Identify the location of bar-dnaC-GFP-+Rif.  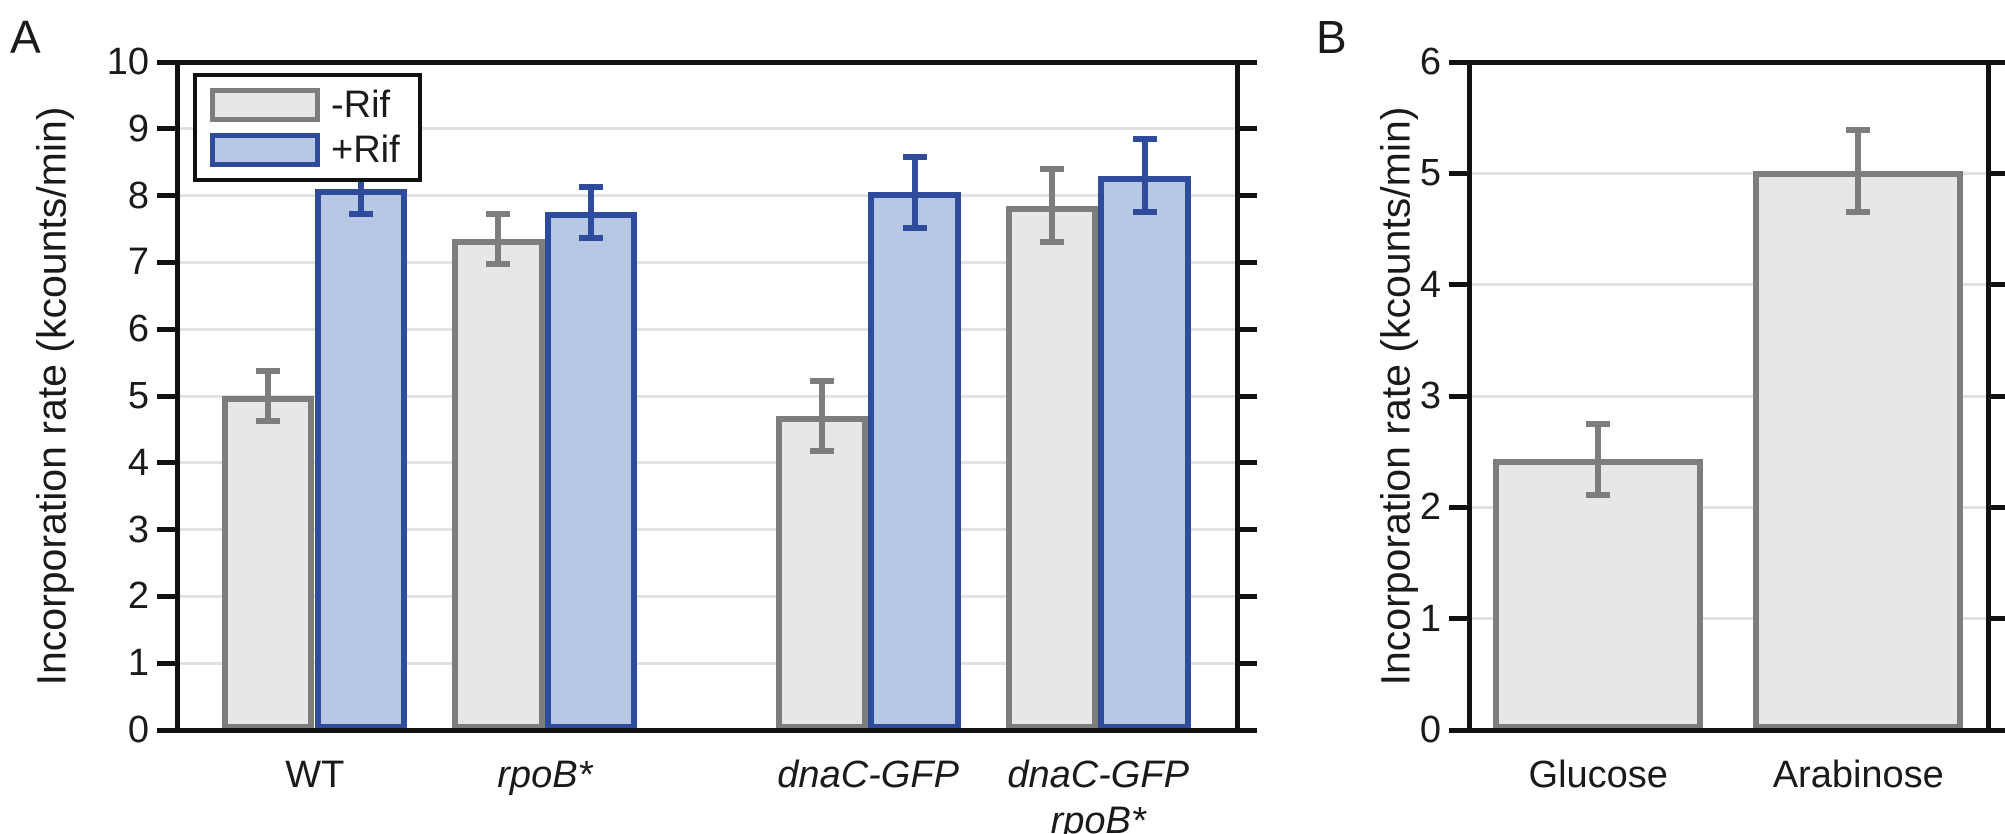
(914, 461).